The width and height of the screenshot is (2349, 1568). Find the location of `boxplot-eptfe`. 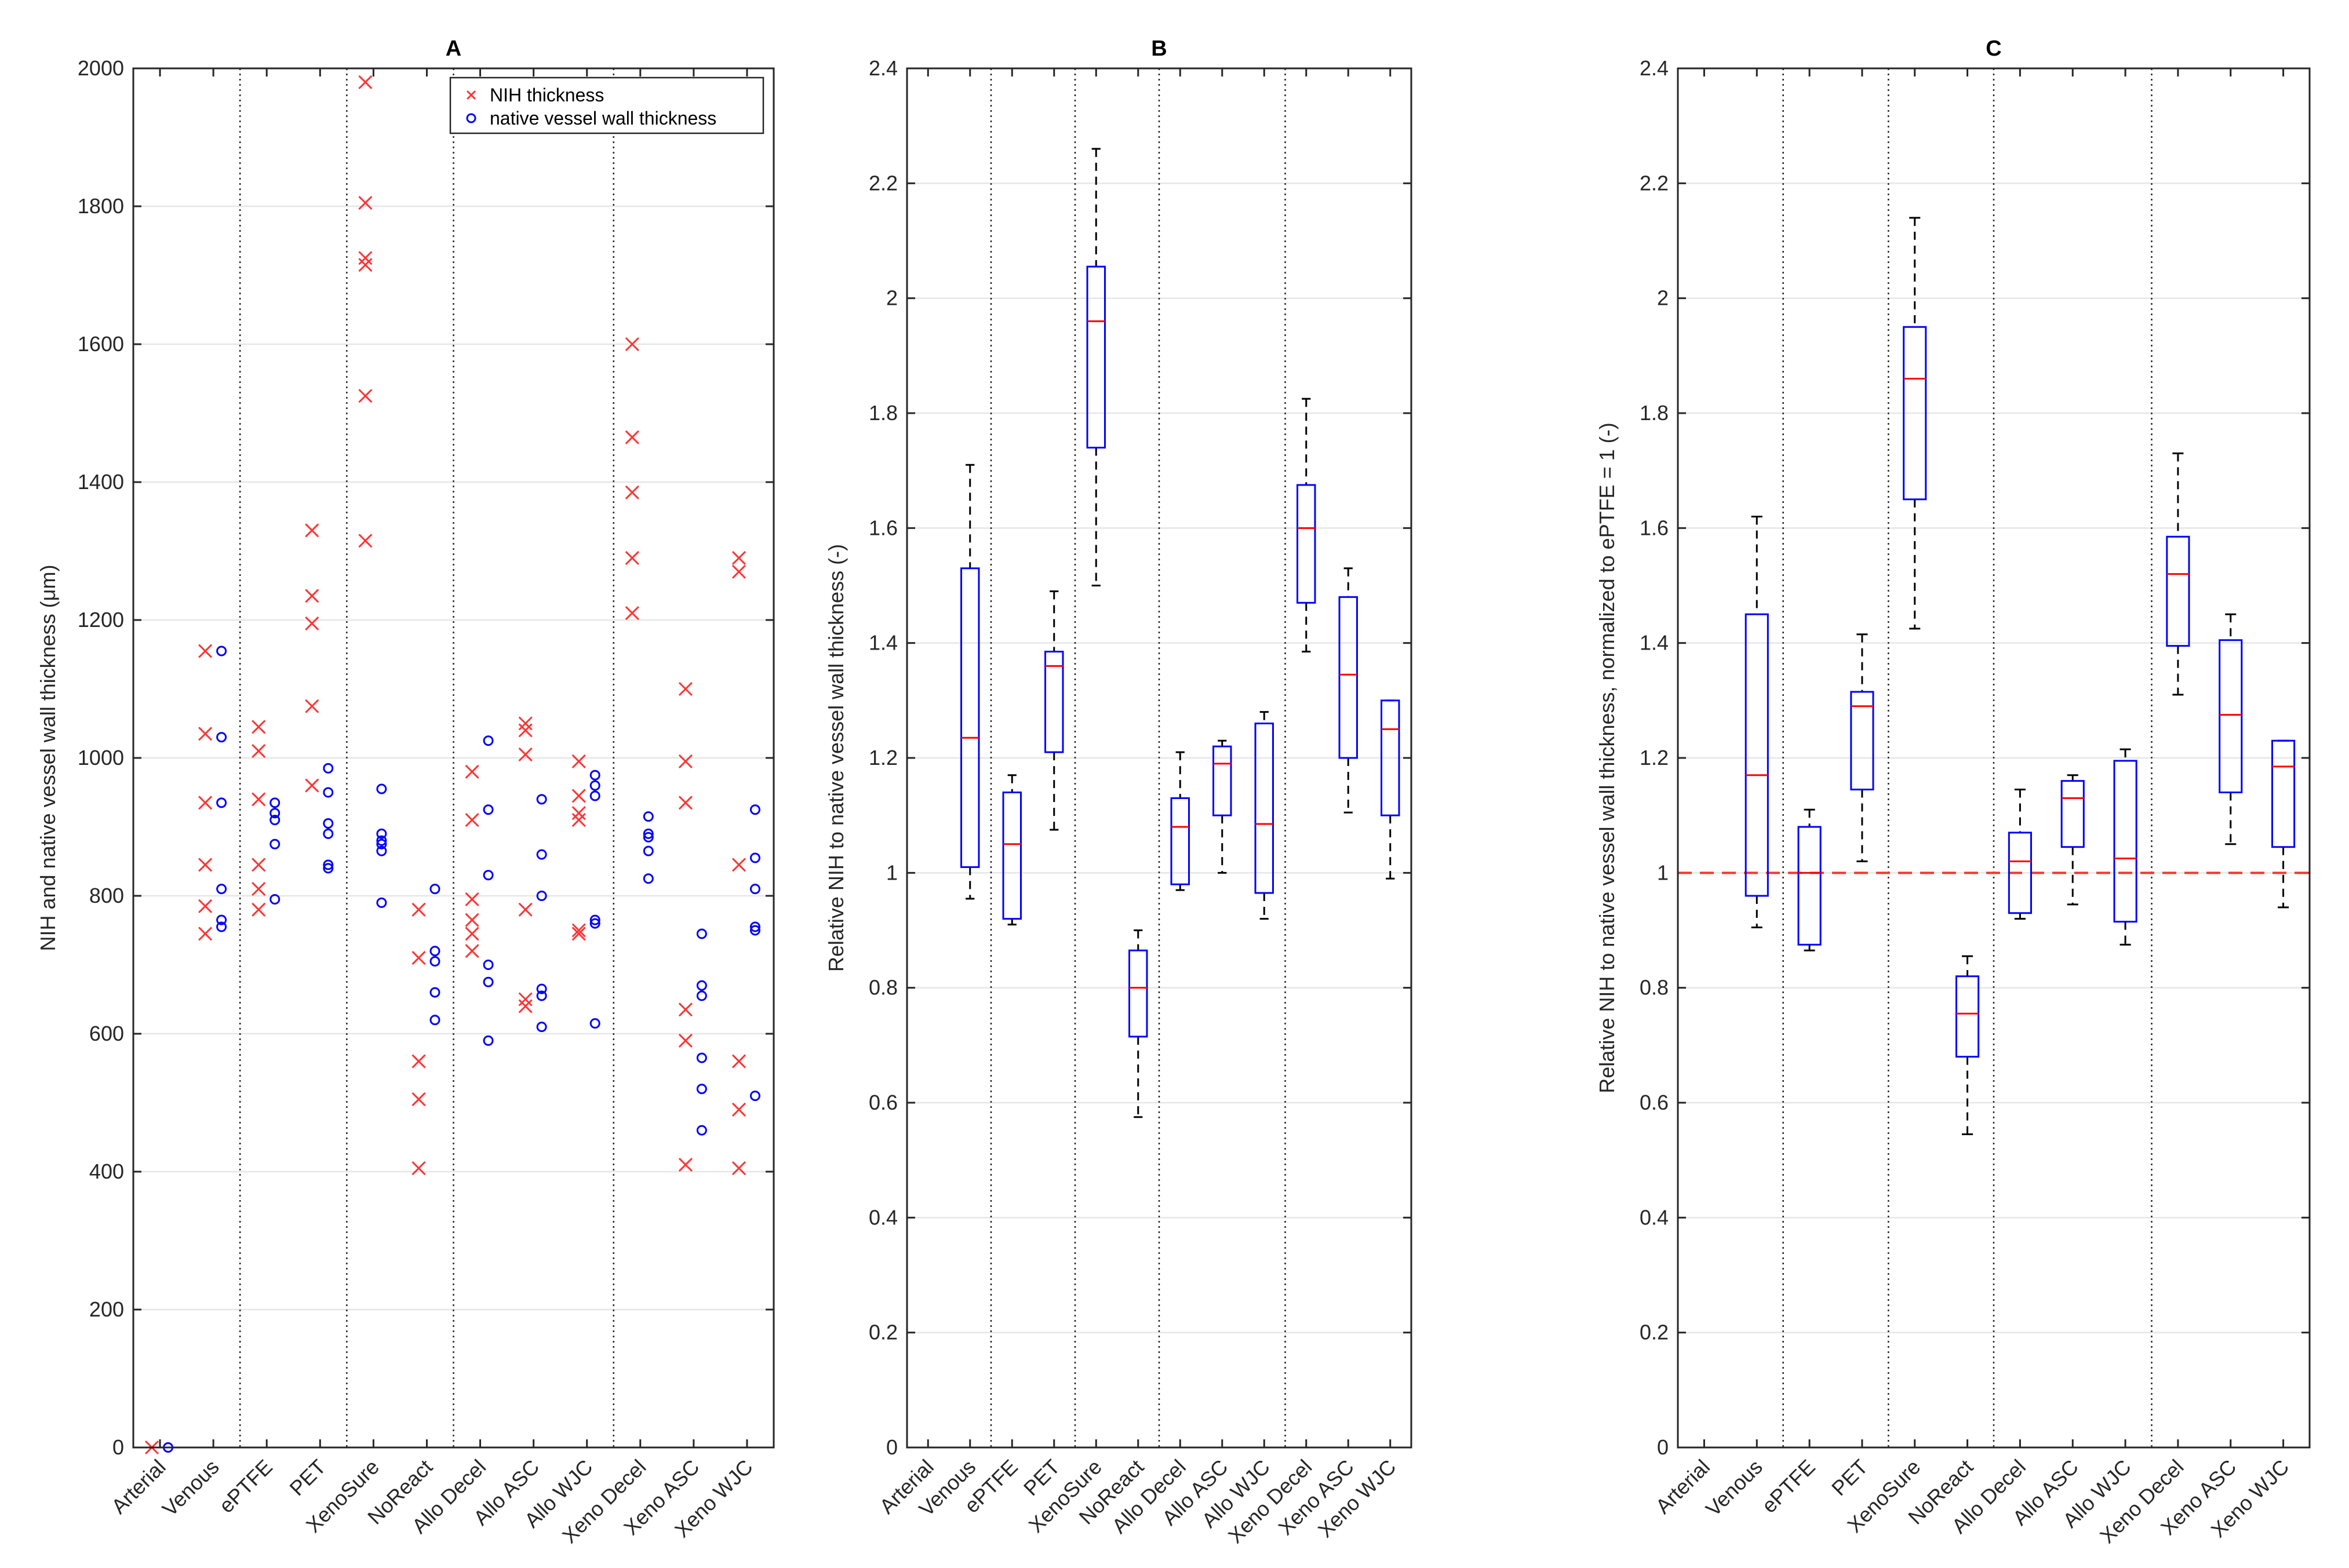

boxplot-eptfe is located at coordinates (1809, 879).